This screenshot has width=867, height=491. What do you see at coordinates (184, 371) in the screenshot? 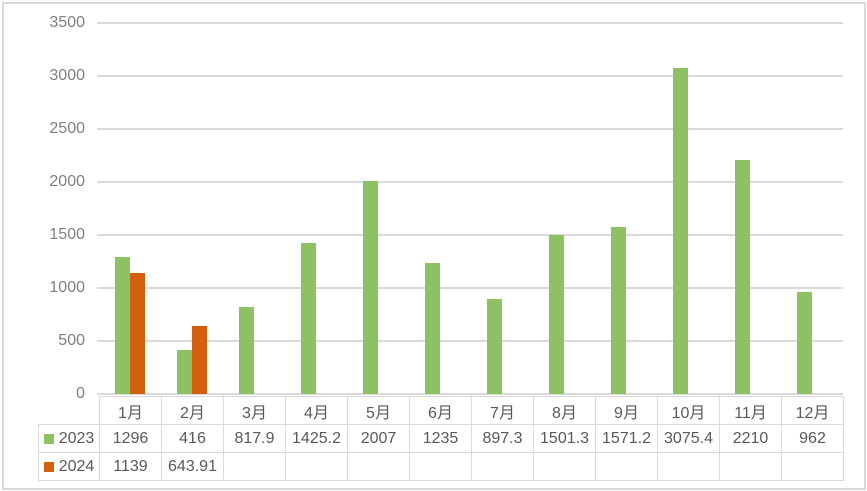
I see `bar-2023-2月` at bounding box center [184, 371].